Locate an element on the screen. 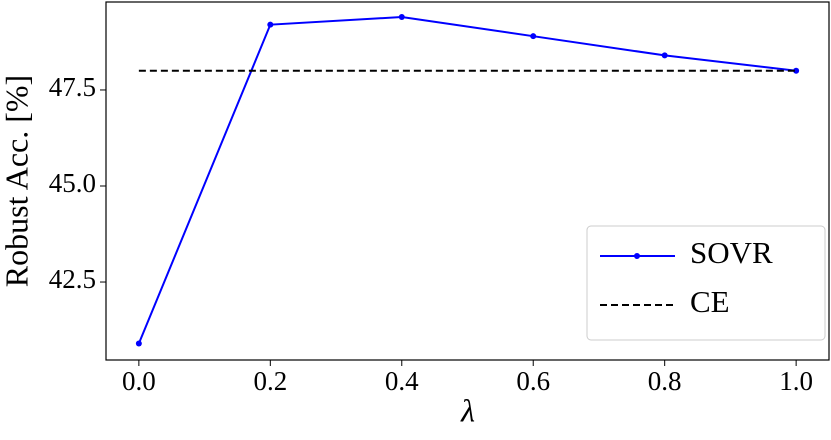  x-axis-label: λ is located at coordinates (467, 410).